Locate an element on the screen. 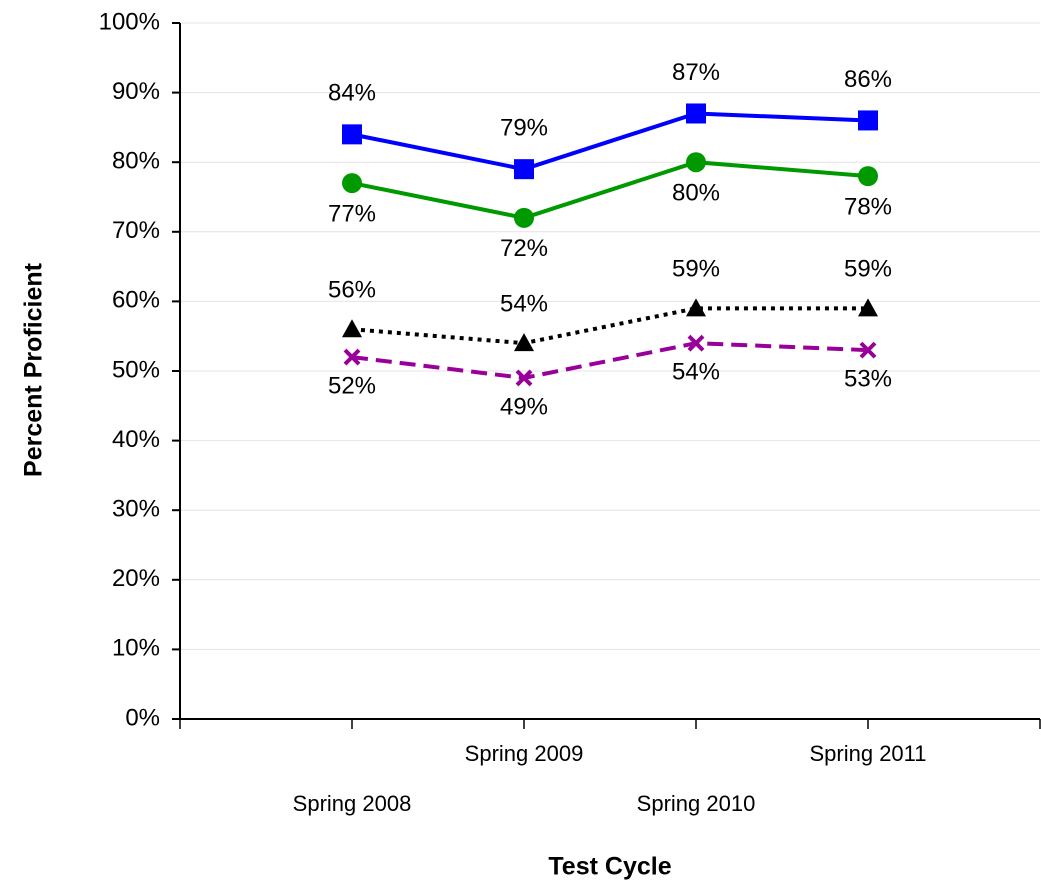  y-tick-label: 60% is located at coordinates (136, 300).